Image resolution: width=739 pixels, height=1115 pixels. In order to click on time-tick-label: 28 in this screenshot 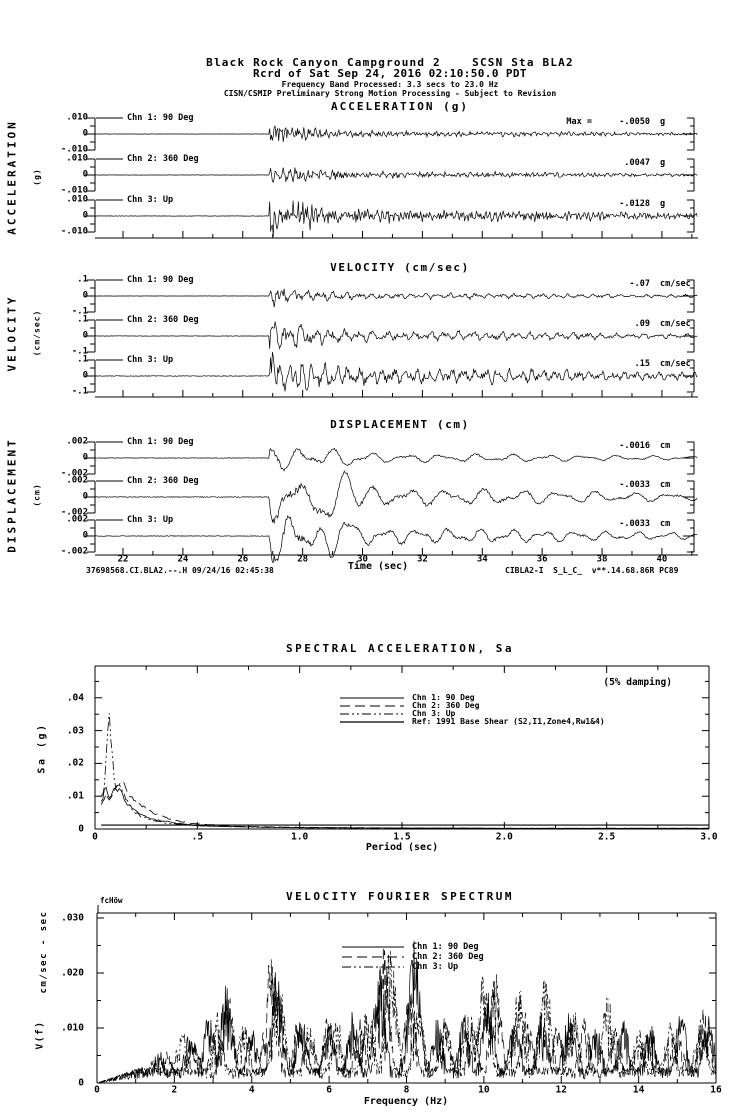, I will do `click(303, 559)`.